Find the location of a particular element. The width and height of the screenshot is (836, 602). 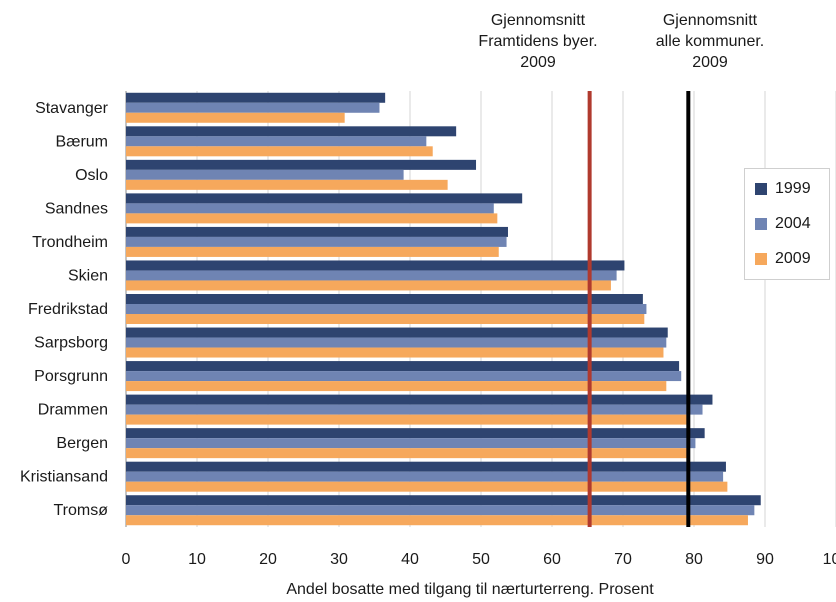

annotation-alle-kommuner: Gjennomsnitt alle kommuner. 2009 is located at coordinates (710, 41).